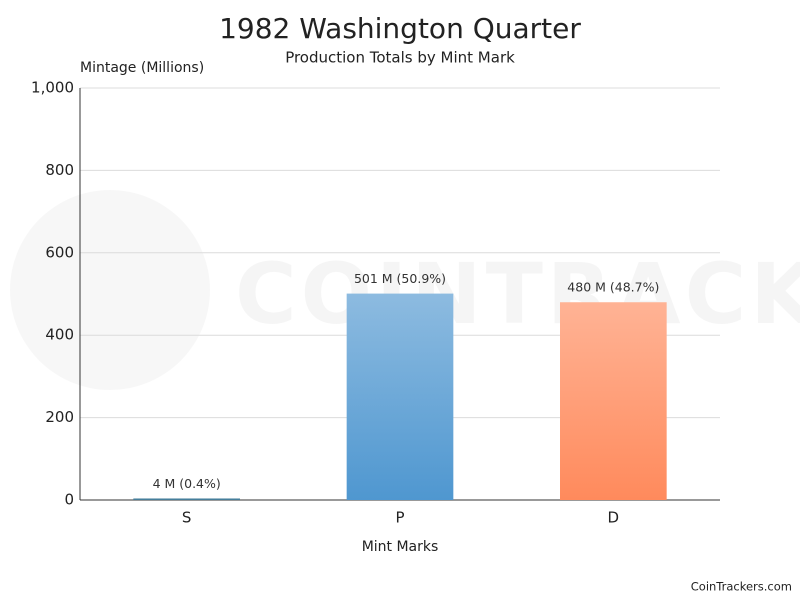 The height and width of the screenshot is (600, 800). I want to click on credit: CoinTrackers.com, so click(741, 587).